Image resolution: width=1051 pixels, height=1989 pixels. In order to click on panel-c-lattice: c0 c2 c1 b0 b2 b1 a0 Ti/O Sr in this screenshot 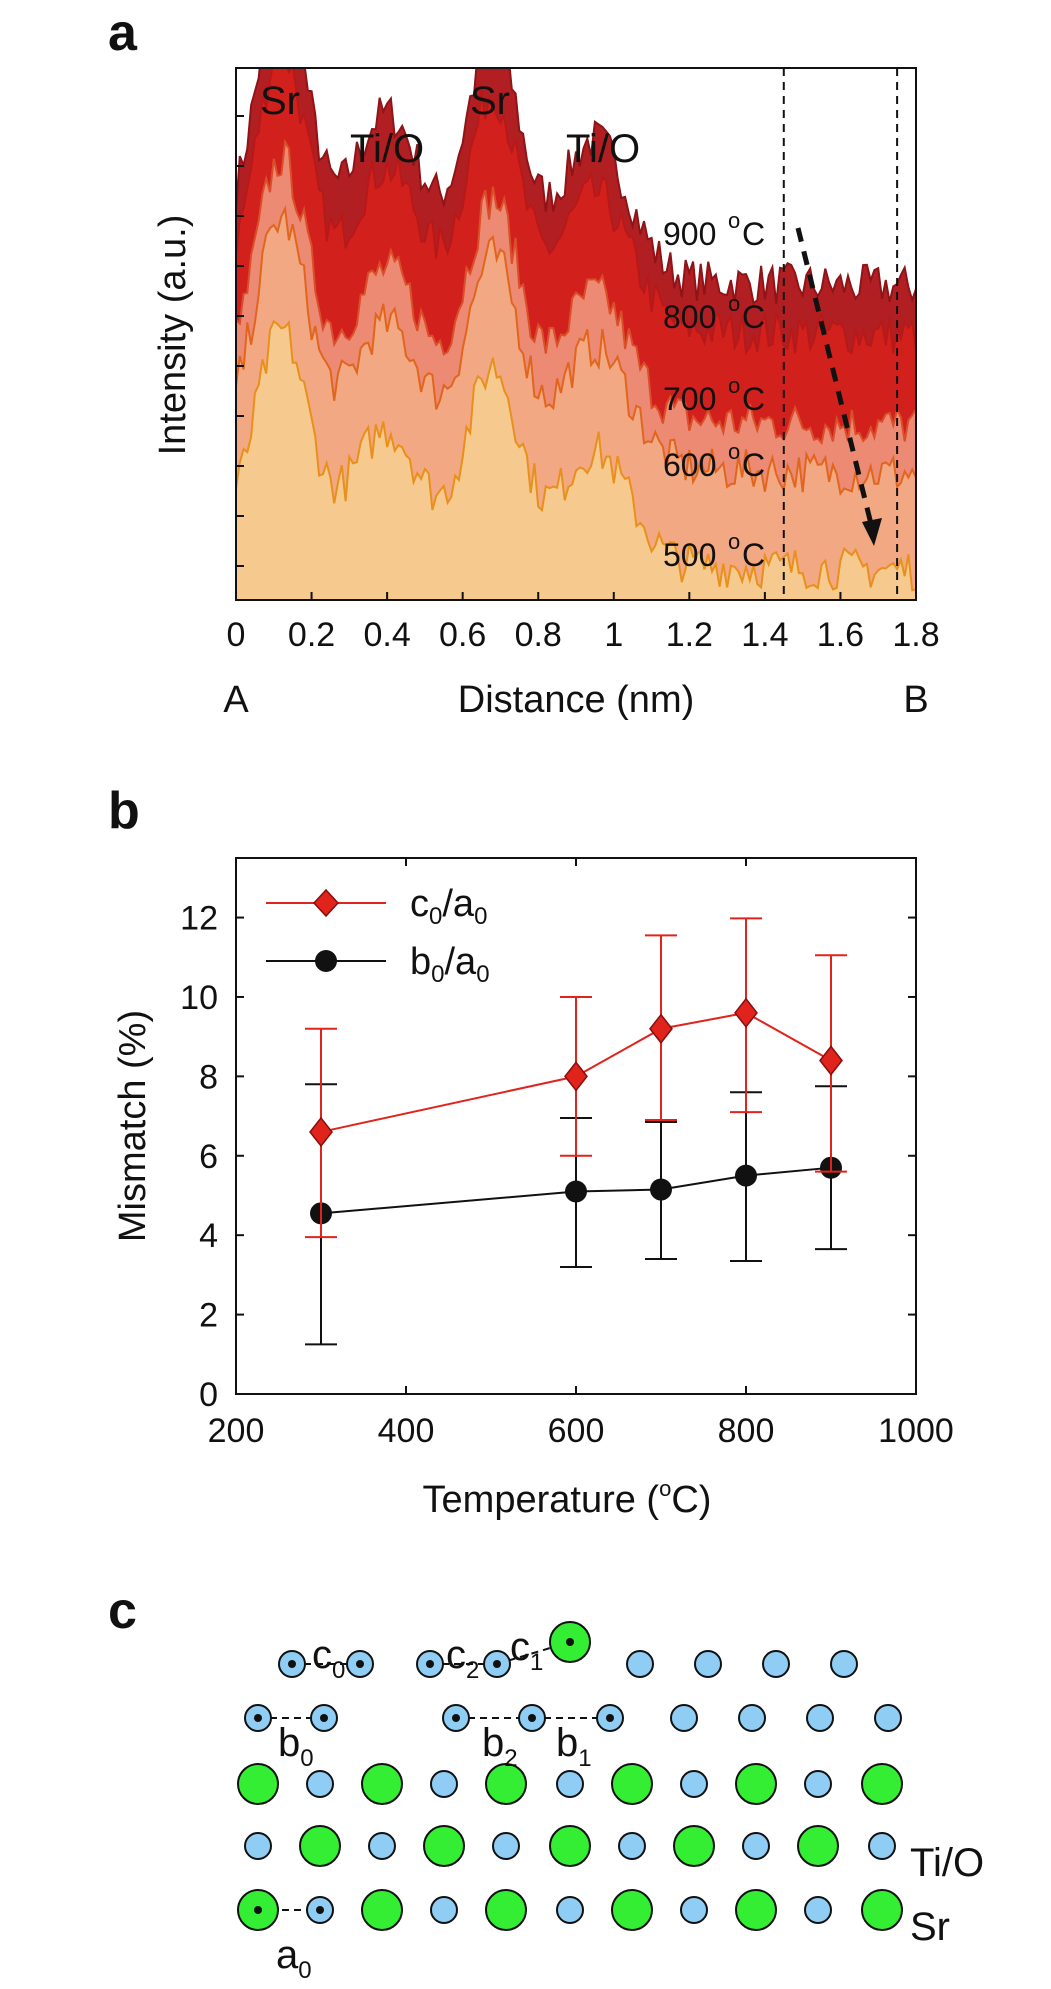, I will do `click(610, 1802)`.